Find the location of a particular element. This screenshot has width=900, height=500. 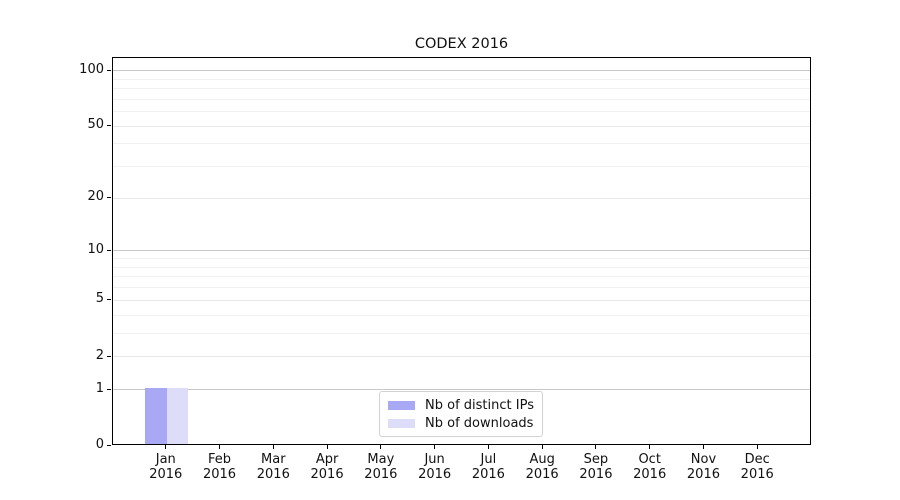

x-tick-month: Sep is located at coordinates (596, 459).